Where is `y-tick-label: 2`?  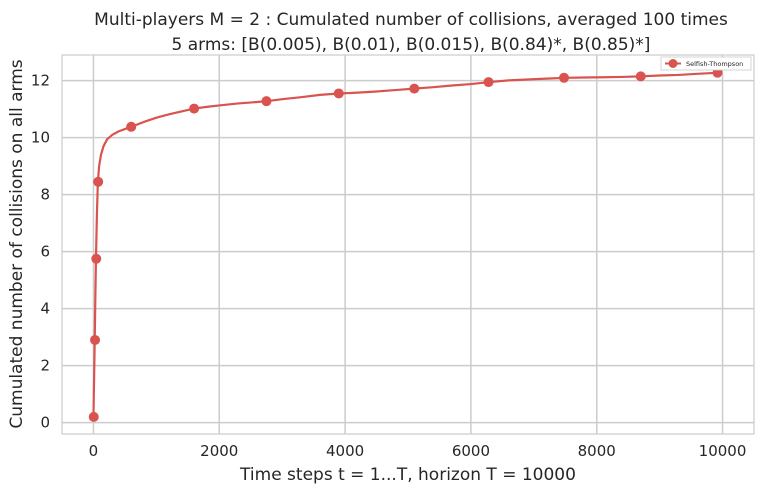 y-tick-label: 2 is located at coordinates (45, 366).